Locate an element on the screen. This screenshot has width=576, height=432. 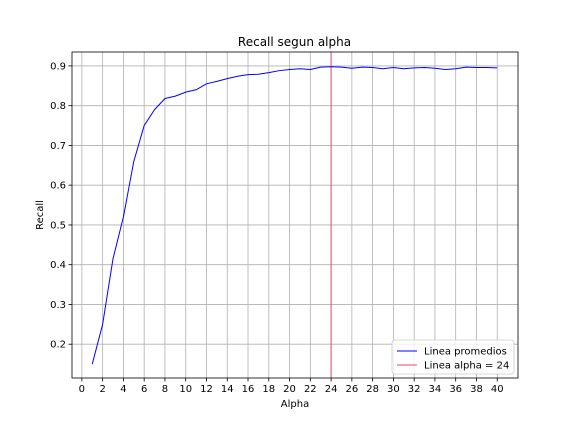
x-tick-label: 38 is located at coordinates (476, 389).